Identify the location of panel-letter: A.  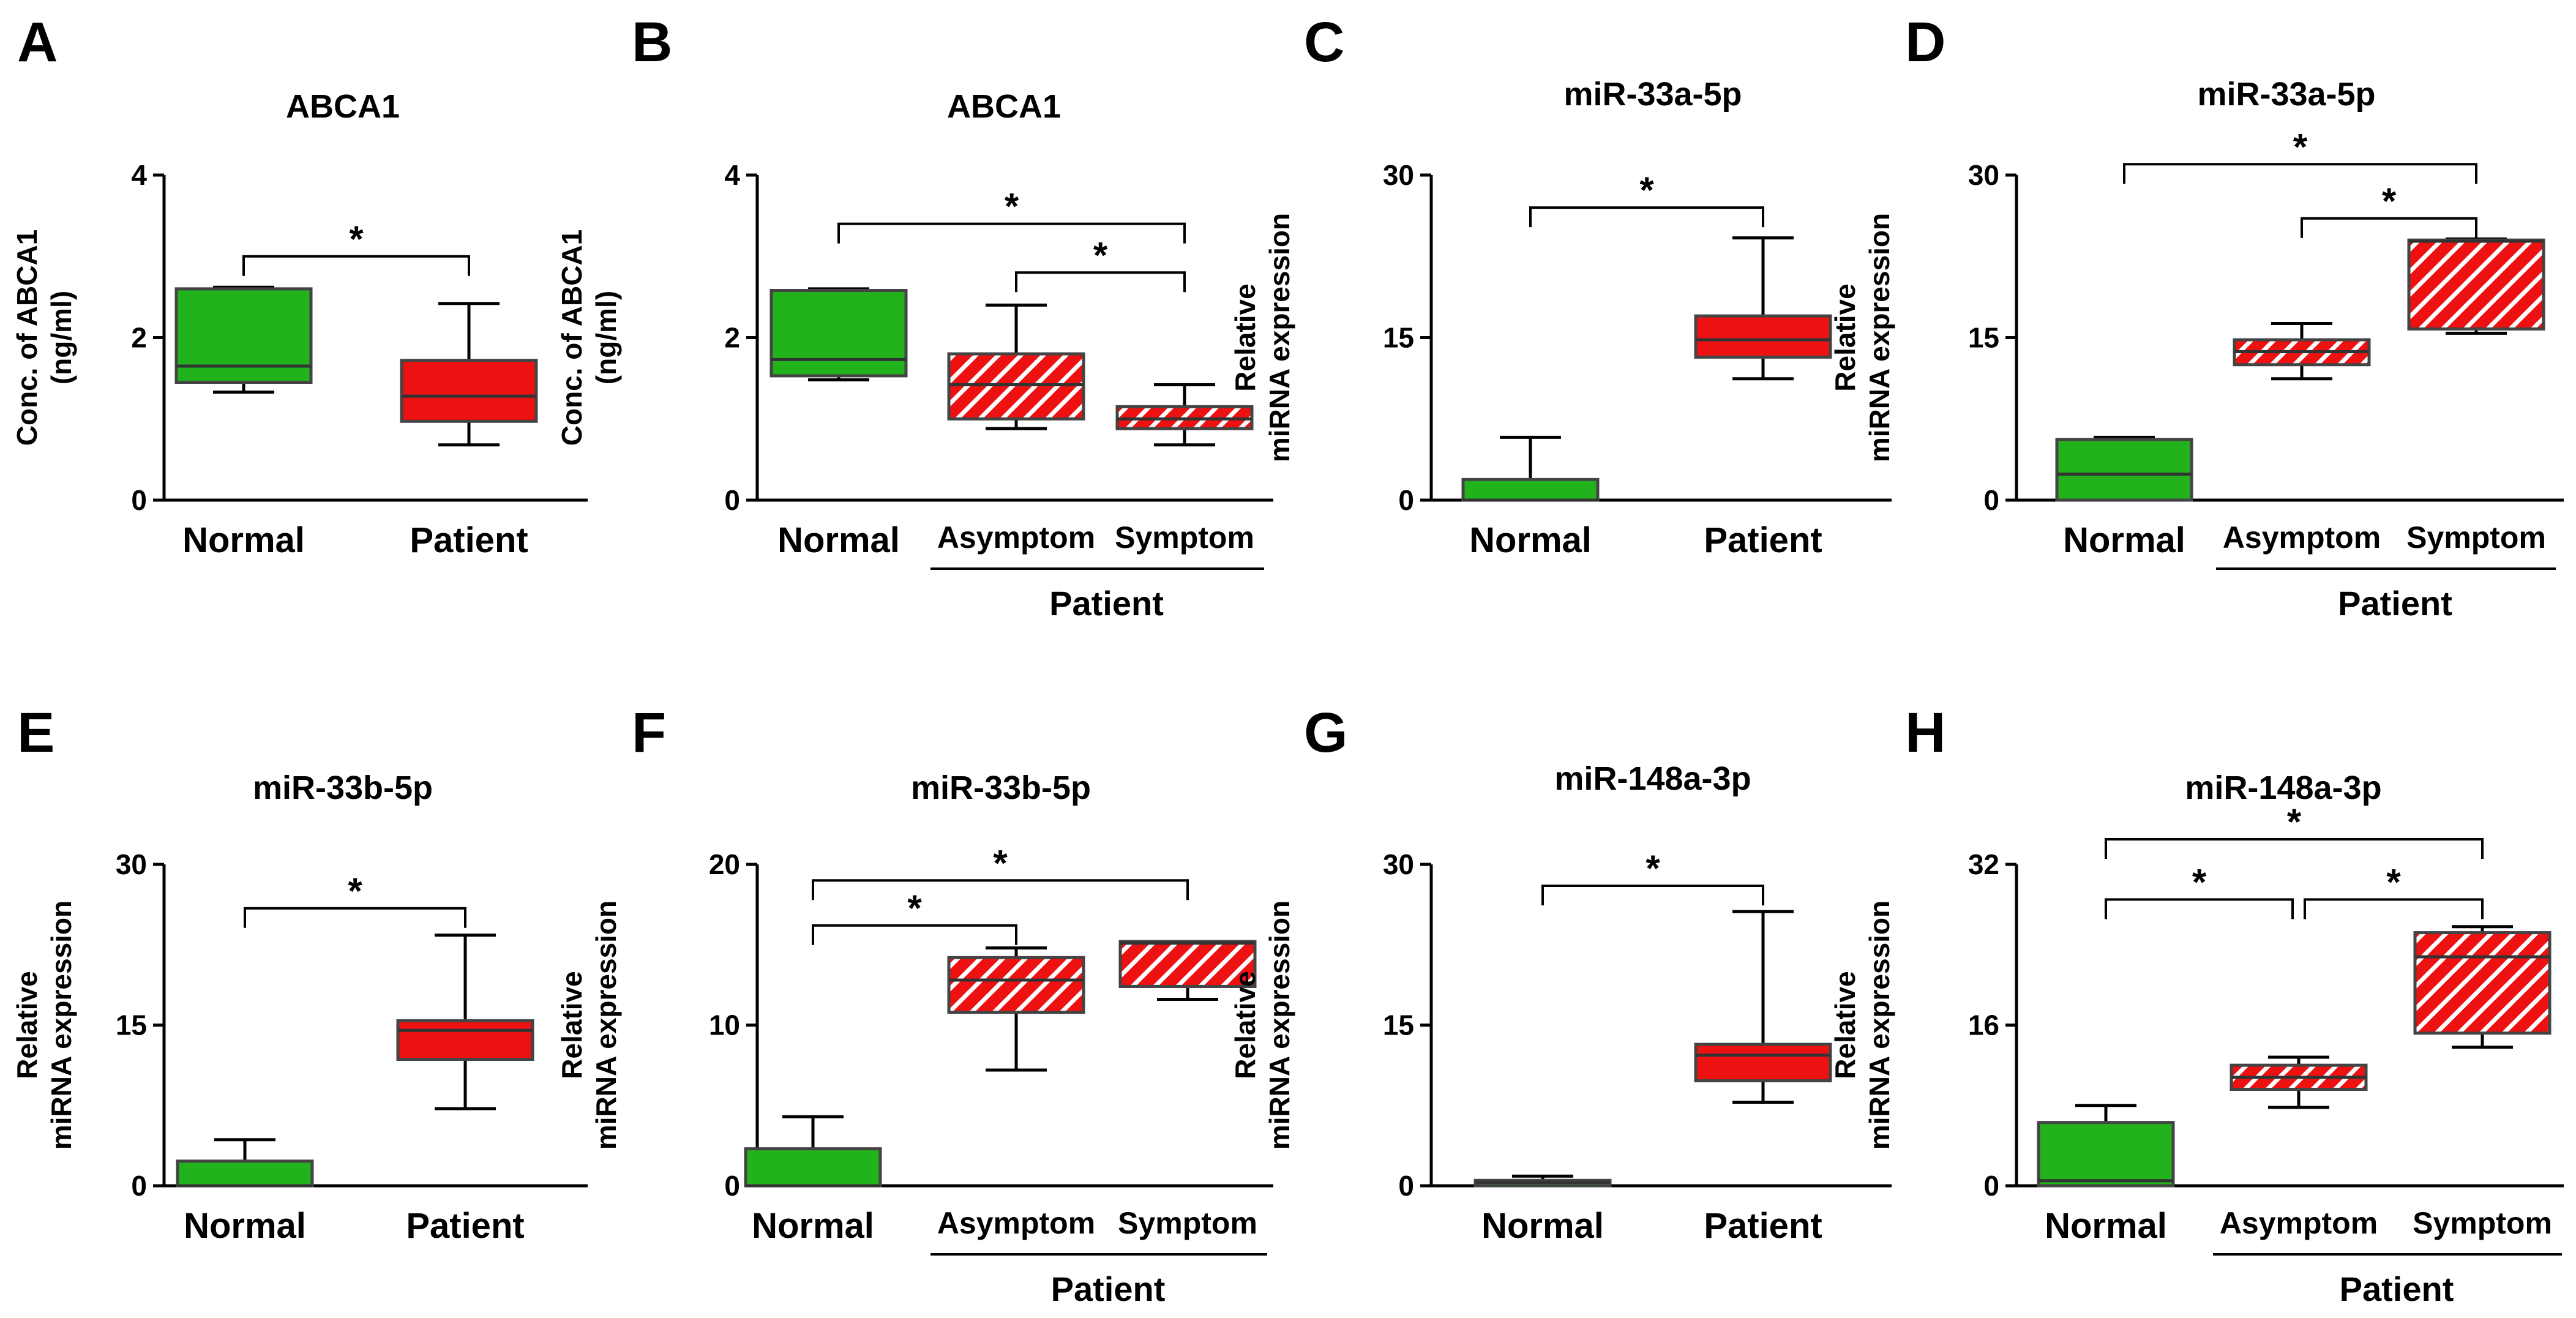
(38, 42).